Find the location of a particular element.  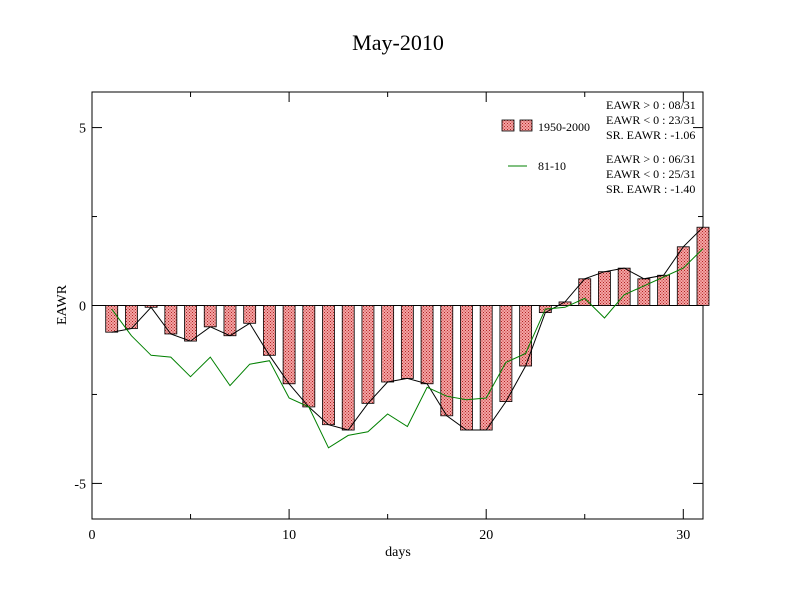

y-tick-label: 5 is located at coordinates (82, 129).